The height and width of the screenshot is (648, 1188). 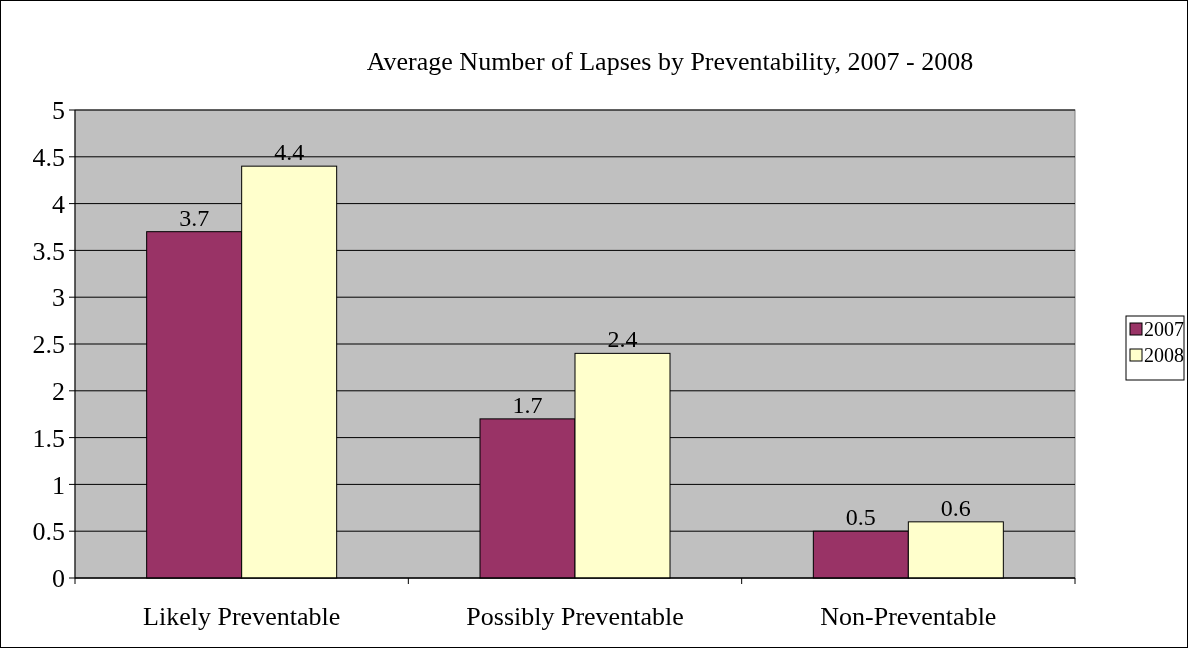 I want to click on y-tick-label: 2.5, so click(x=48, y=345).